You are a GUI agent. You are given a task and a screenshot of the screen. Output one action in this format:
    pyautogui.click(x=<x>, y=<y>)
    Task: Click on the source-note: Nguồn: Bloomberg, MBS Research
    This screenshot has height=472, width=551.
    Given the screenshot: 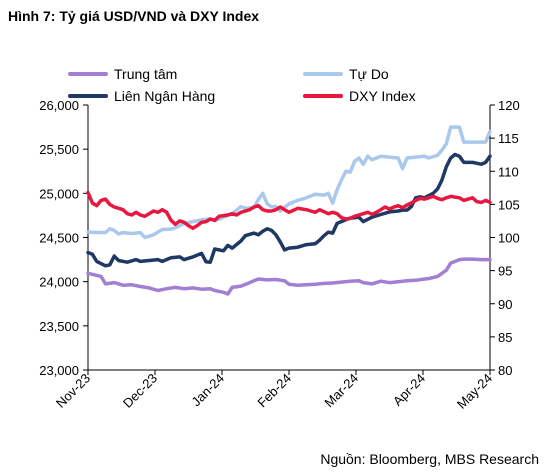 What is the action you would take?
    pyautogui.click(x=429, y=459)
    